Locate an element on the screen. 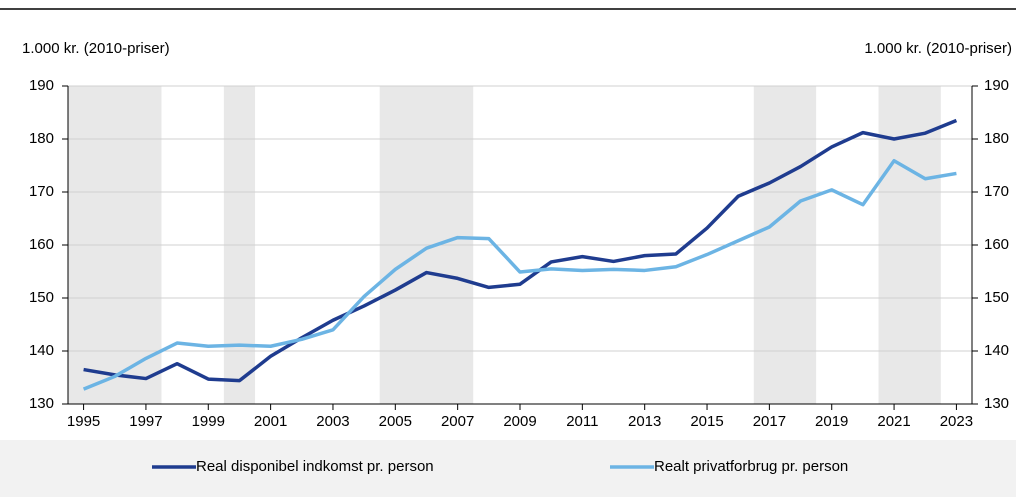  x-tick-label: 2007 is located at coordinates (457, 421).